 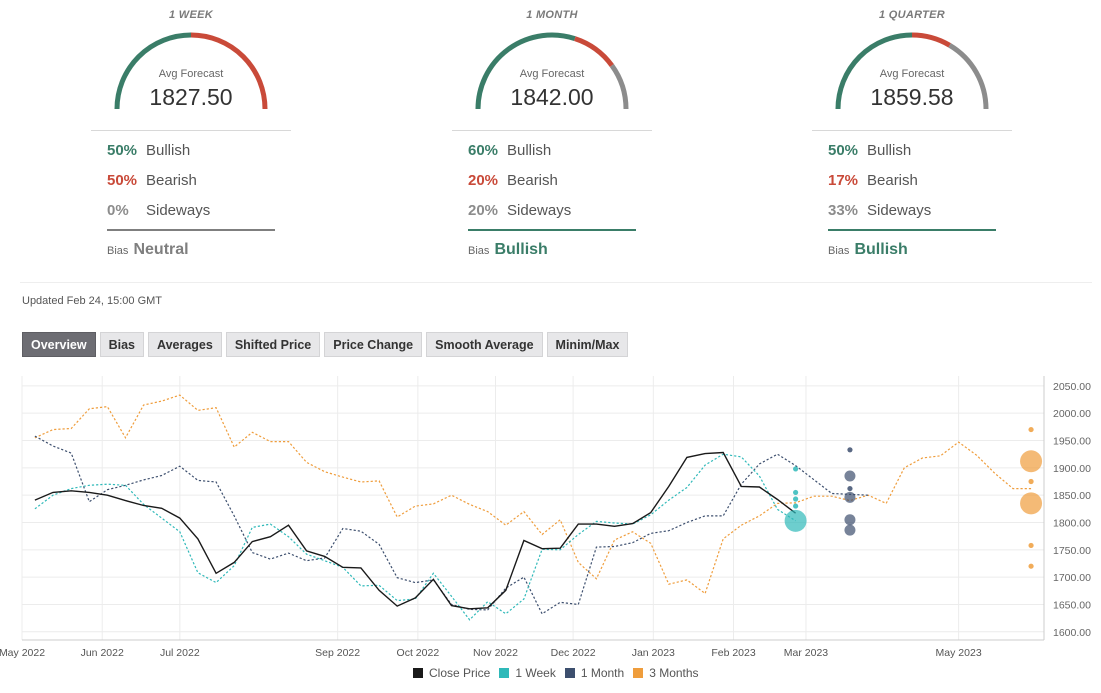 What do you see at coordinates (273, 344) in the screenshot?
I see `tab-shifted-price: Shifted Price` at bounding box center [273, 344].